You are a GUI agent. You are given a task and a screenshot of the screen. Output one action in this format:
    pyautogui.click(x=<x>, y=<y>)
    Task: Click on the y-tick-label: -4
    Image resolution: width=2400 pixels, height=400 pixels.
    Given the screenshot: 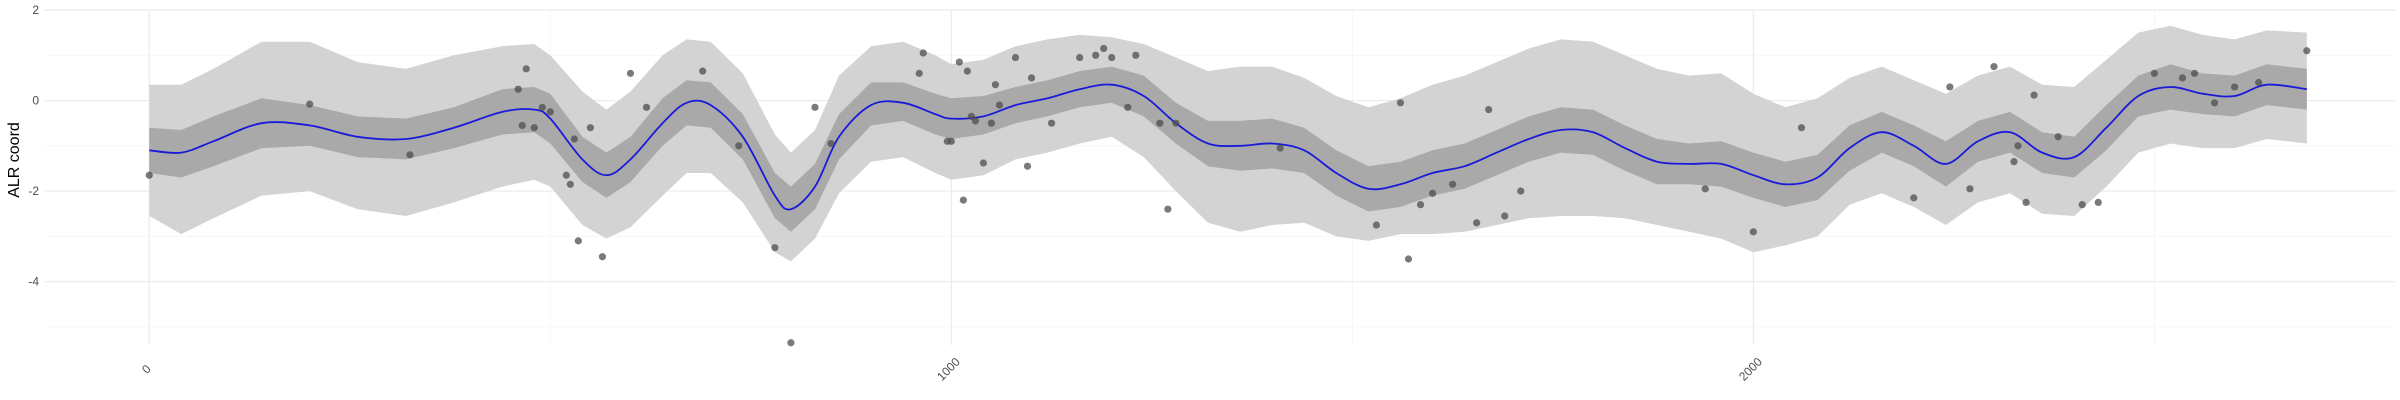 What is the action you would take?
    pyautogui.click(x=33, y=282)
    